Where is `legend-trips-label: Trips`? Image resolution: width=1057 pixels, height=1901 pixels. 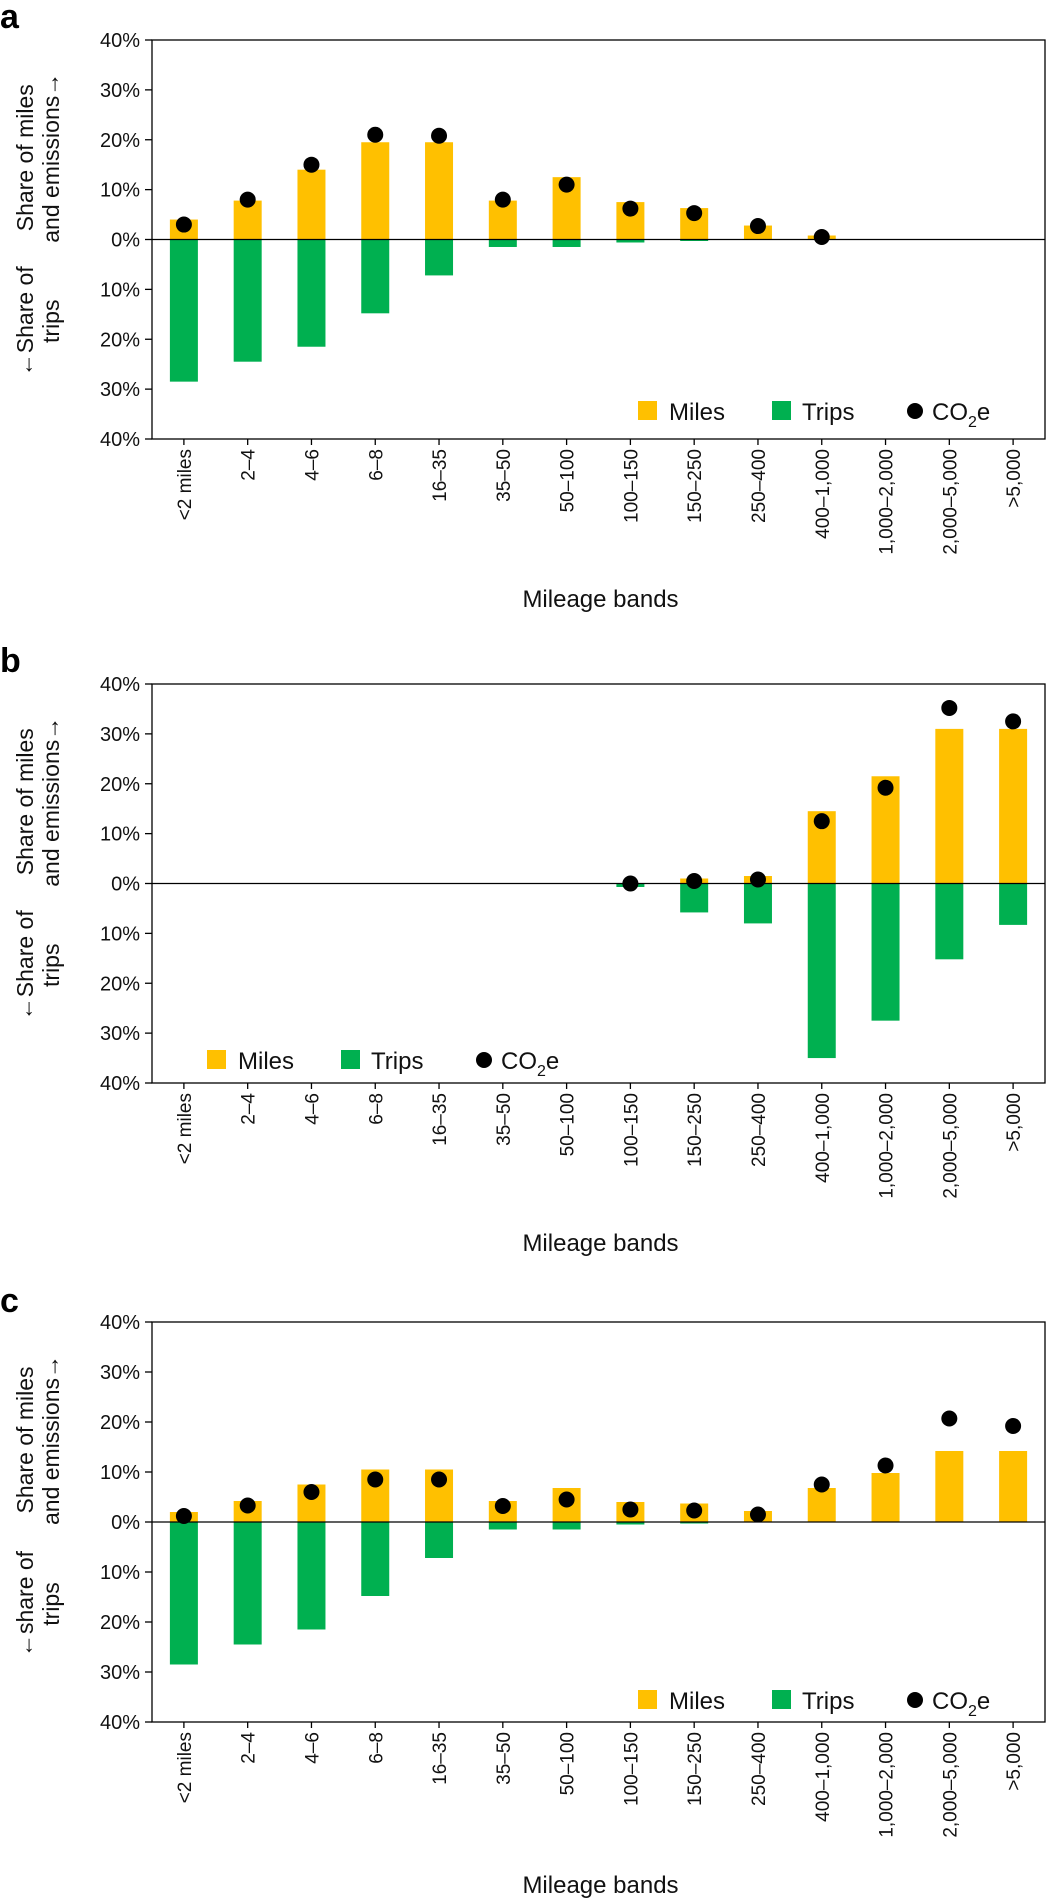
legend-trips-label: Trips is located at coordinates (397, 1061).